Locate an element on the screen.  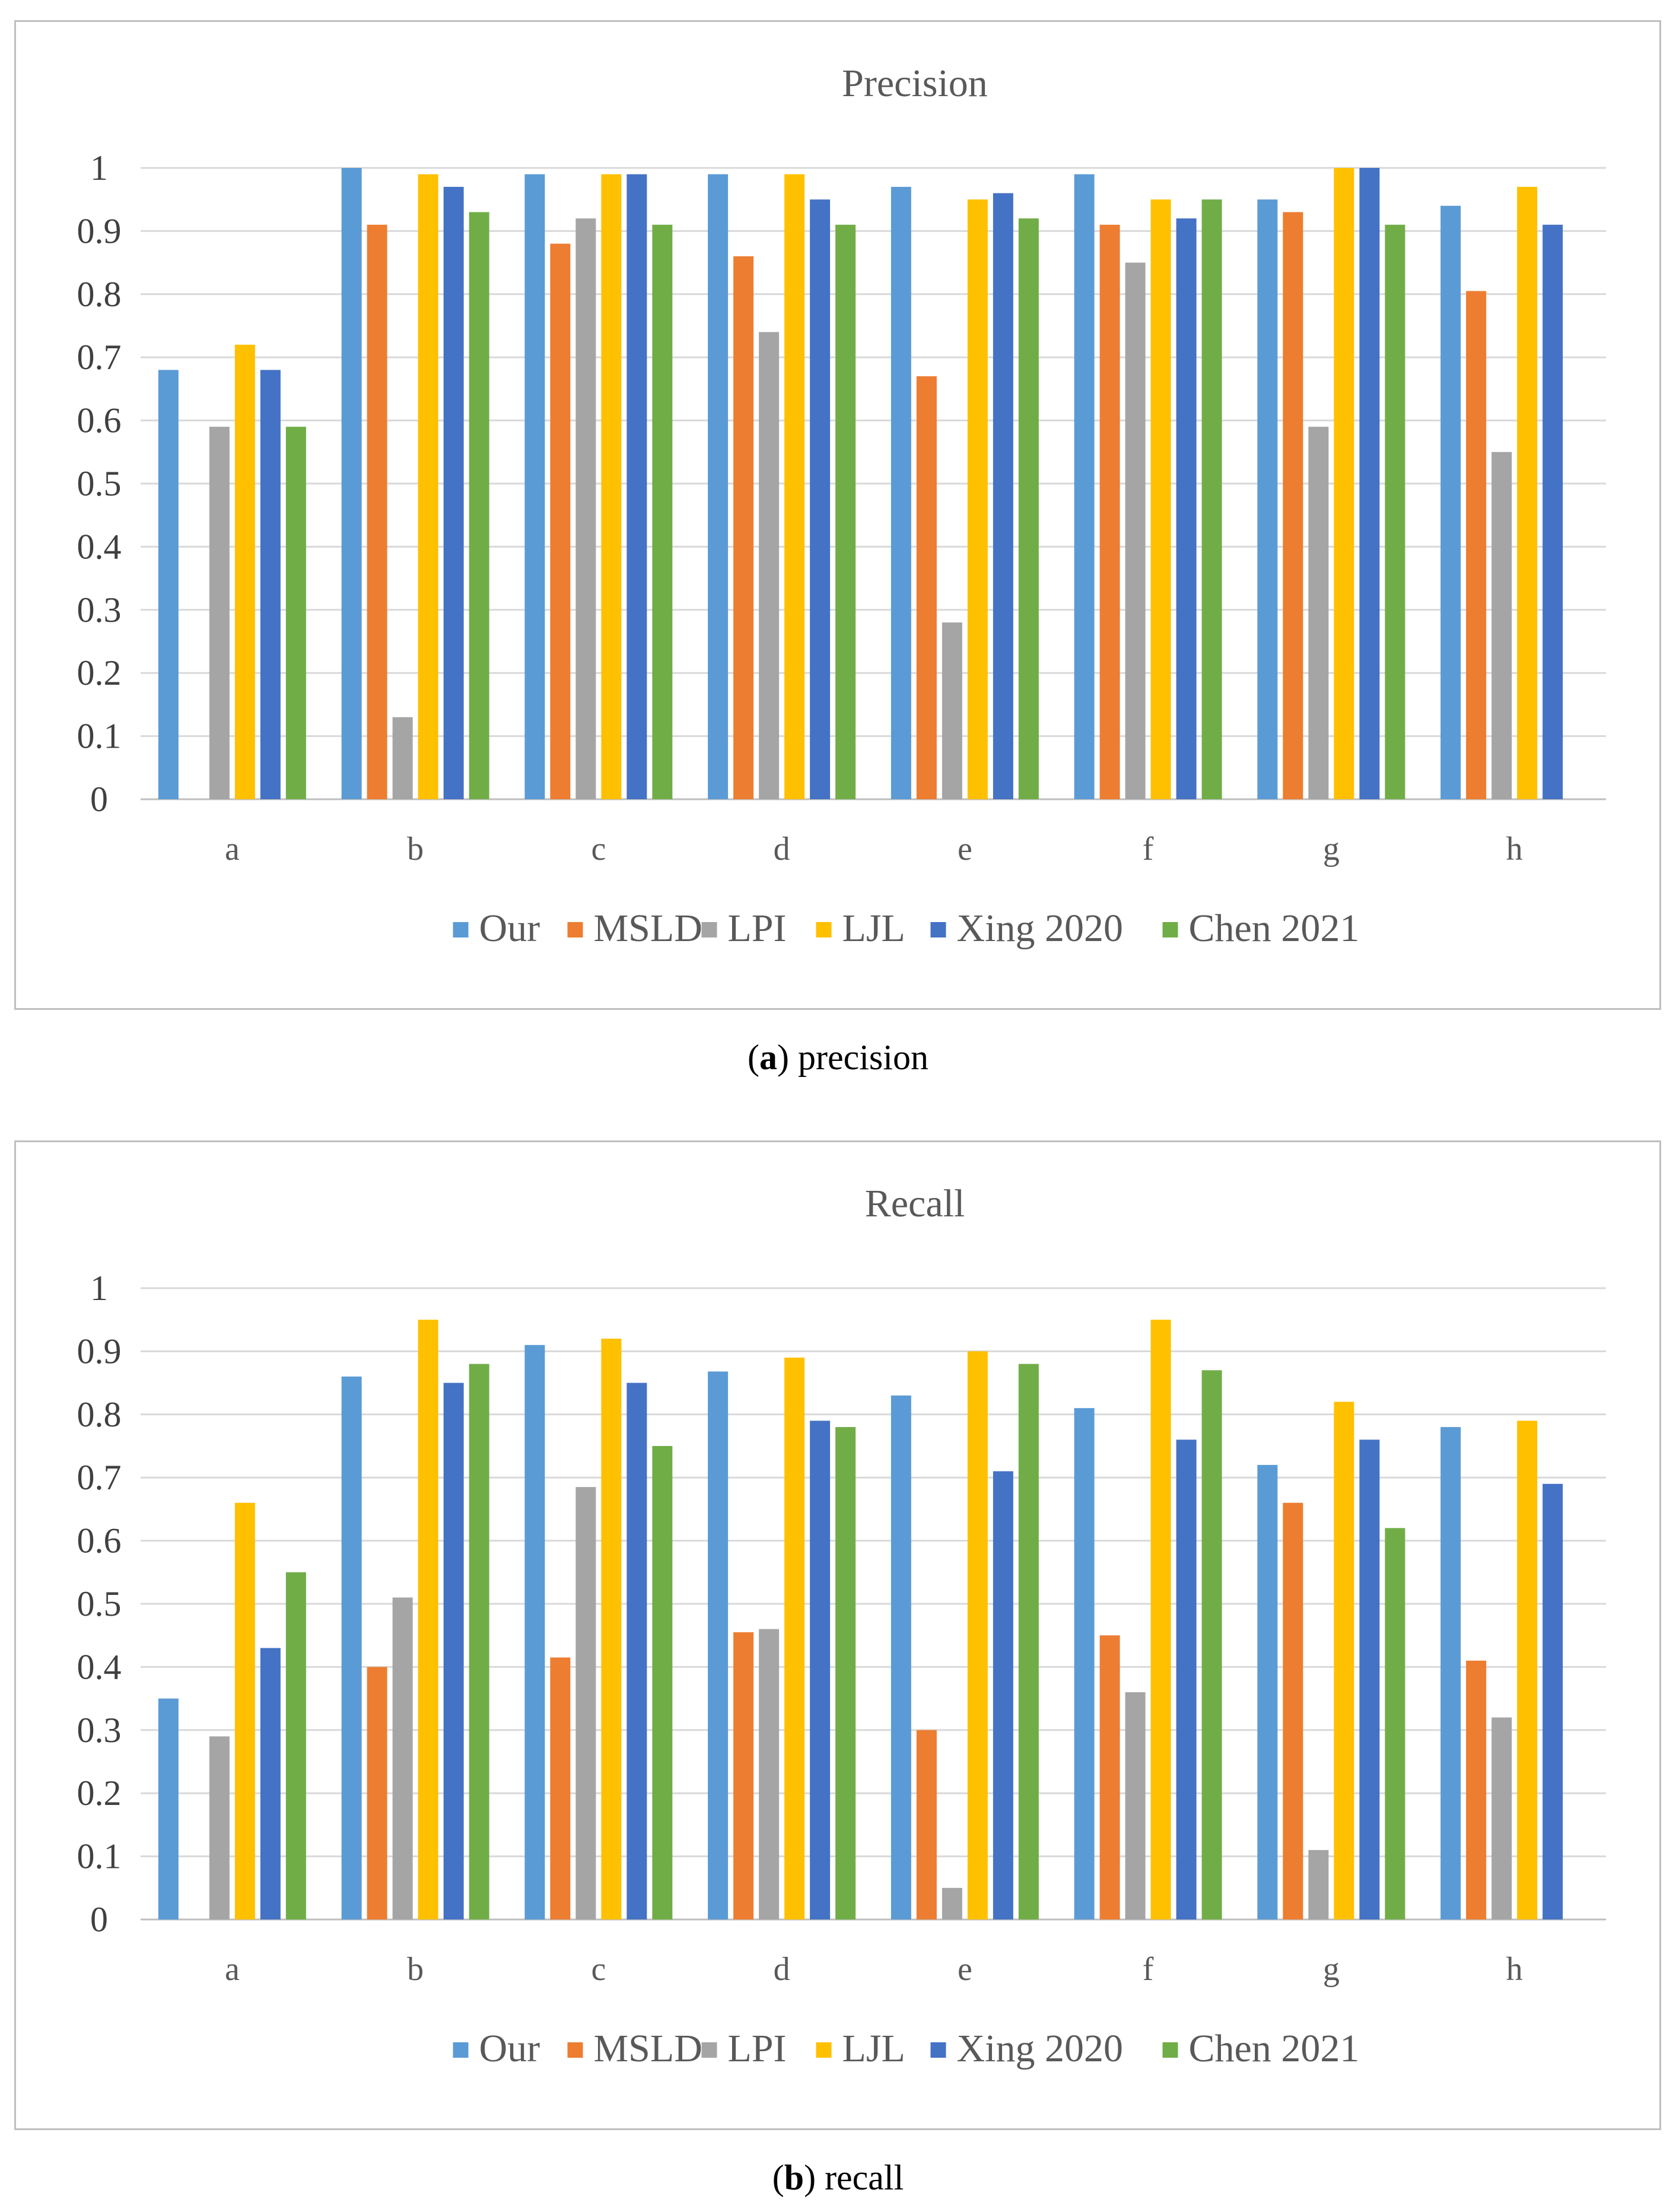
bar-our-c is located at coordinates (534, 486).